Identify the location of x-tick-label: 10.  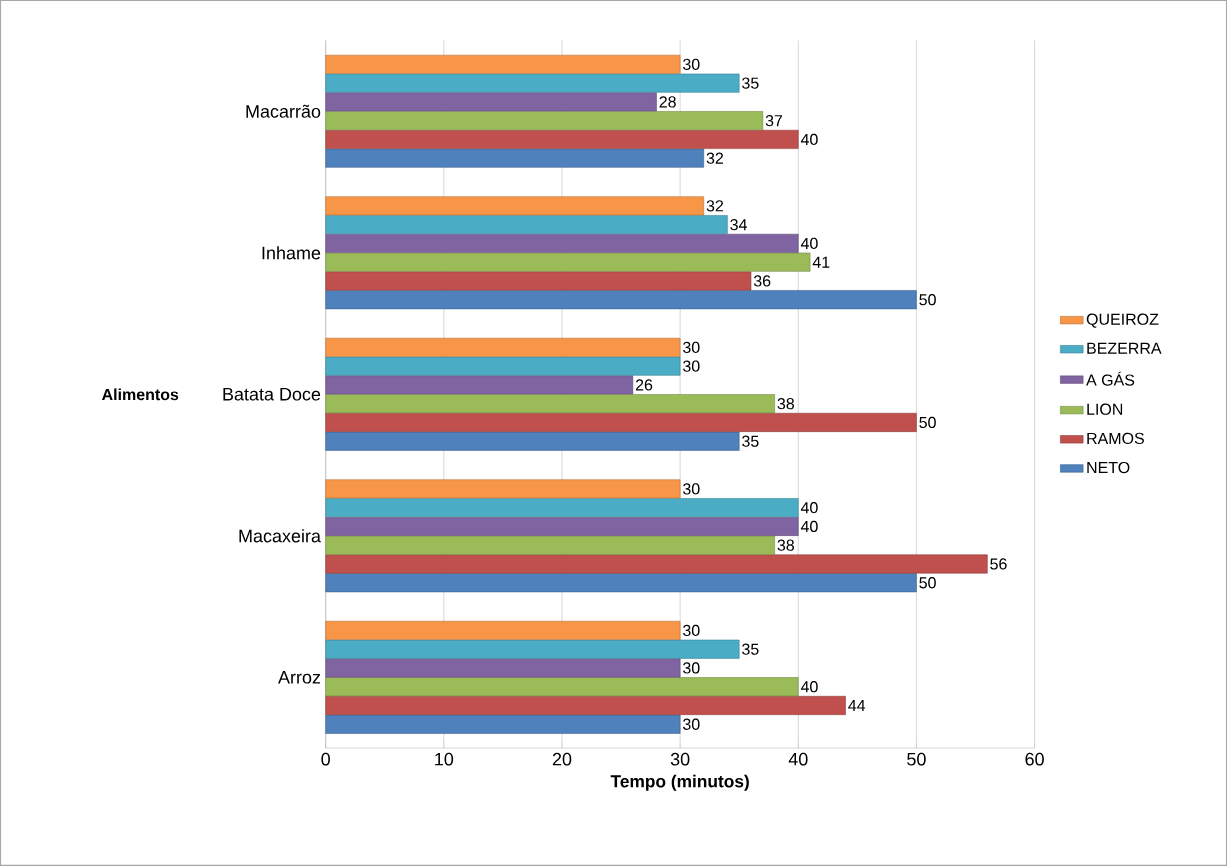
(444, 759).